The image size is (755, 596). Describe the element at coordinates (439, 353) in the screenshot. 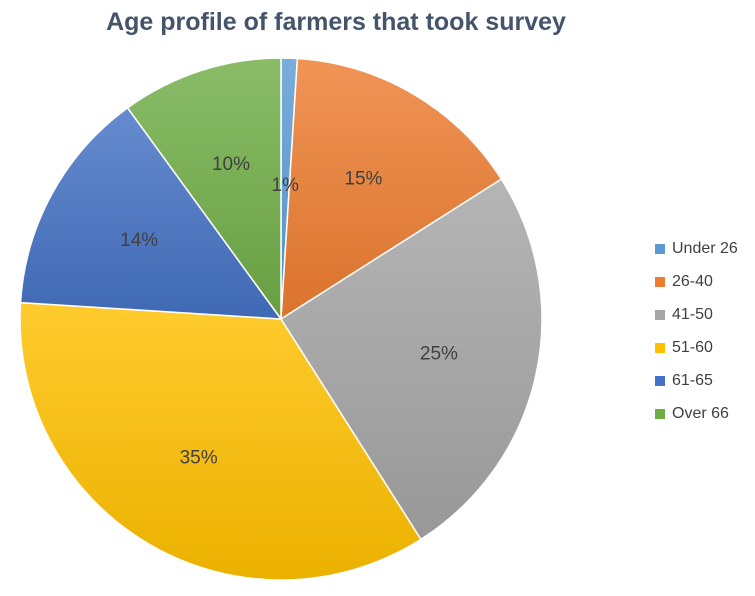

I see `data-label-41-50: 25%` at that location.